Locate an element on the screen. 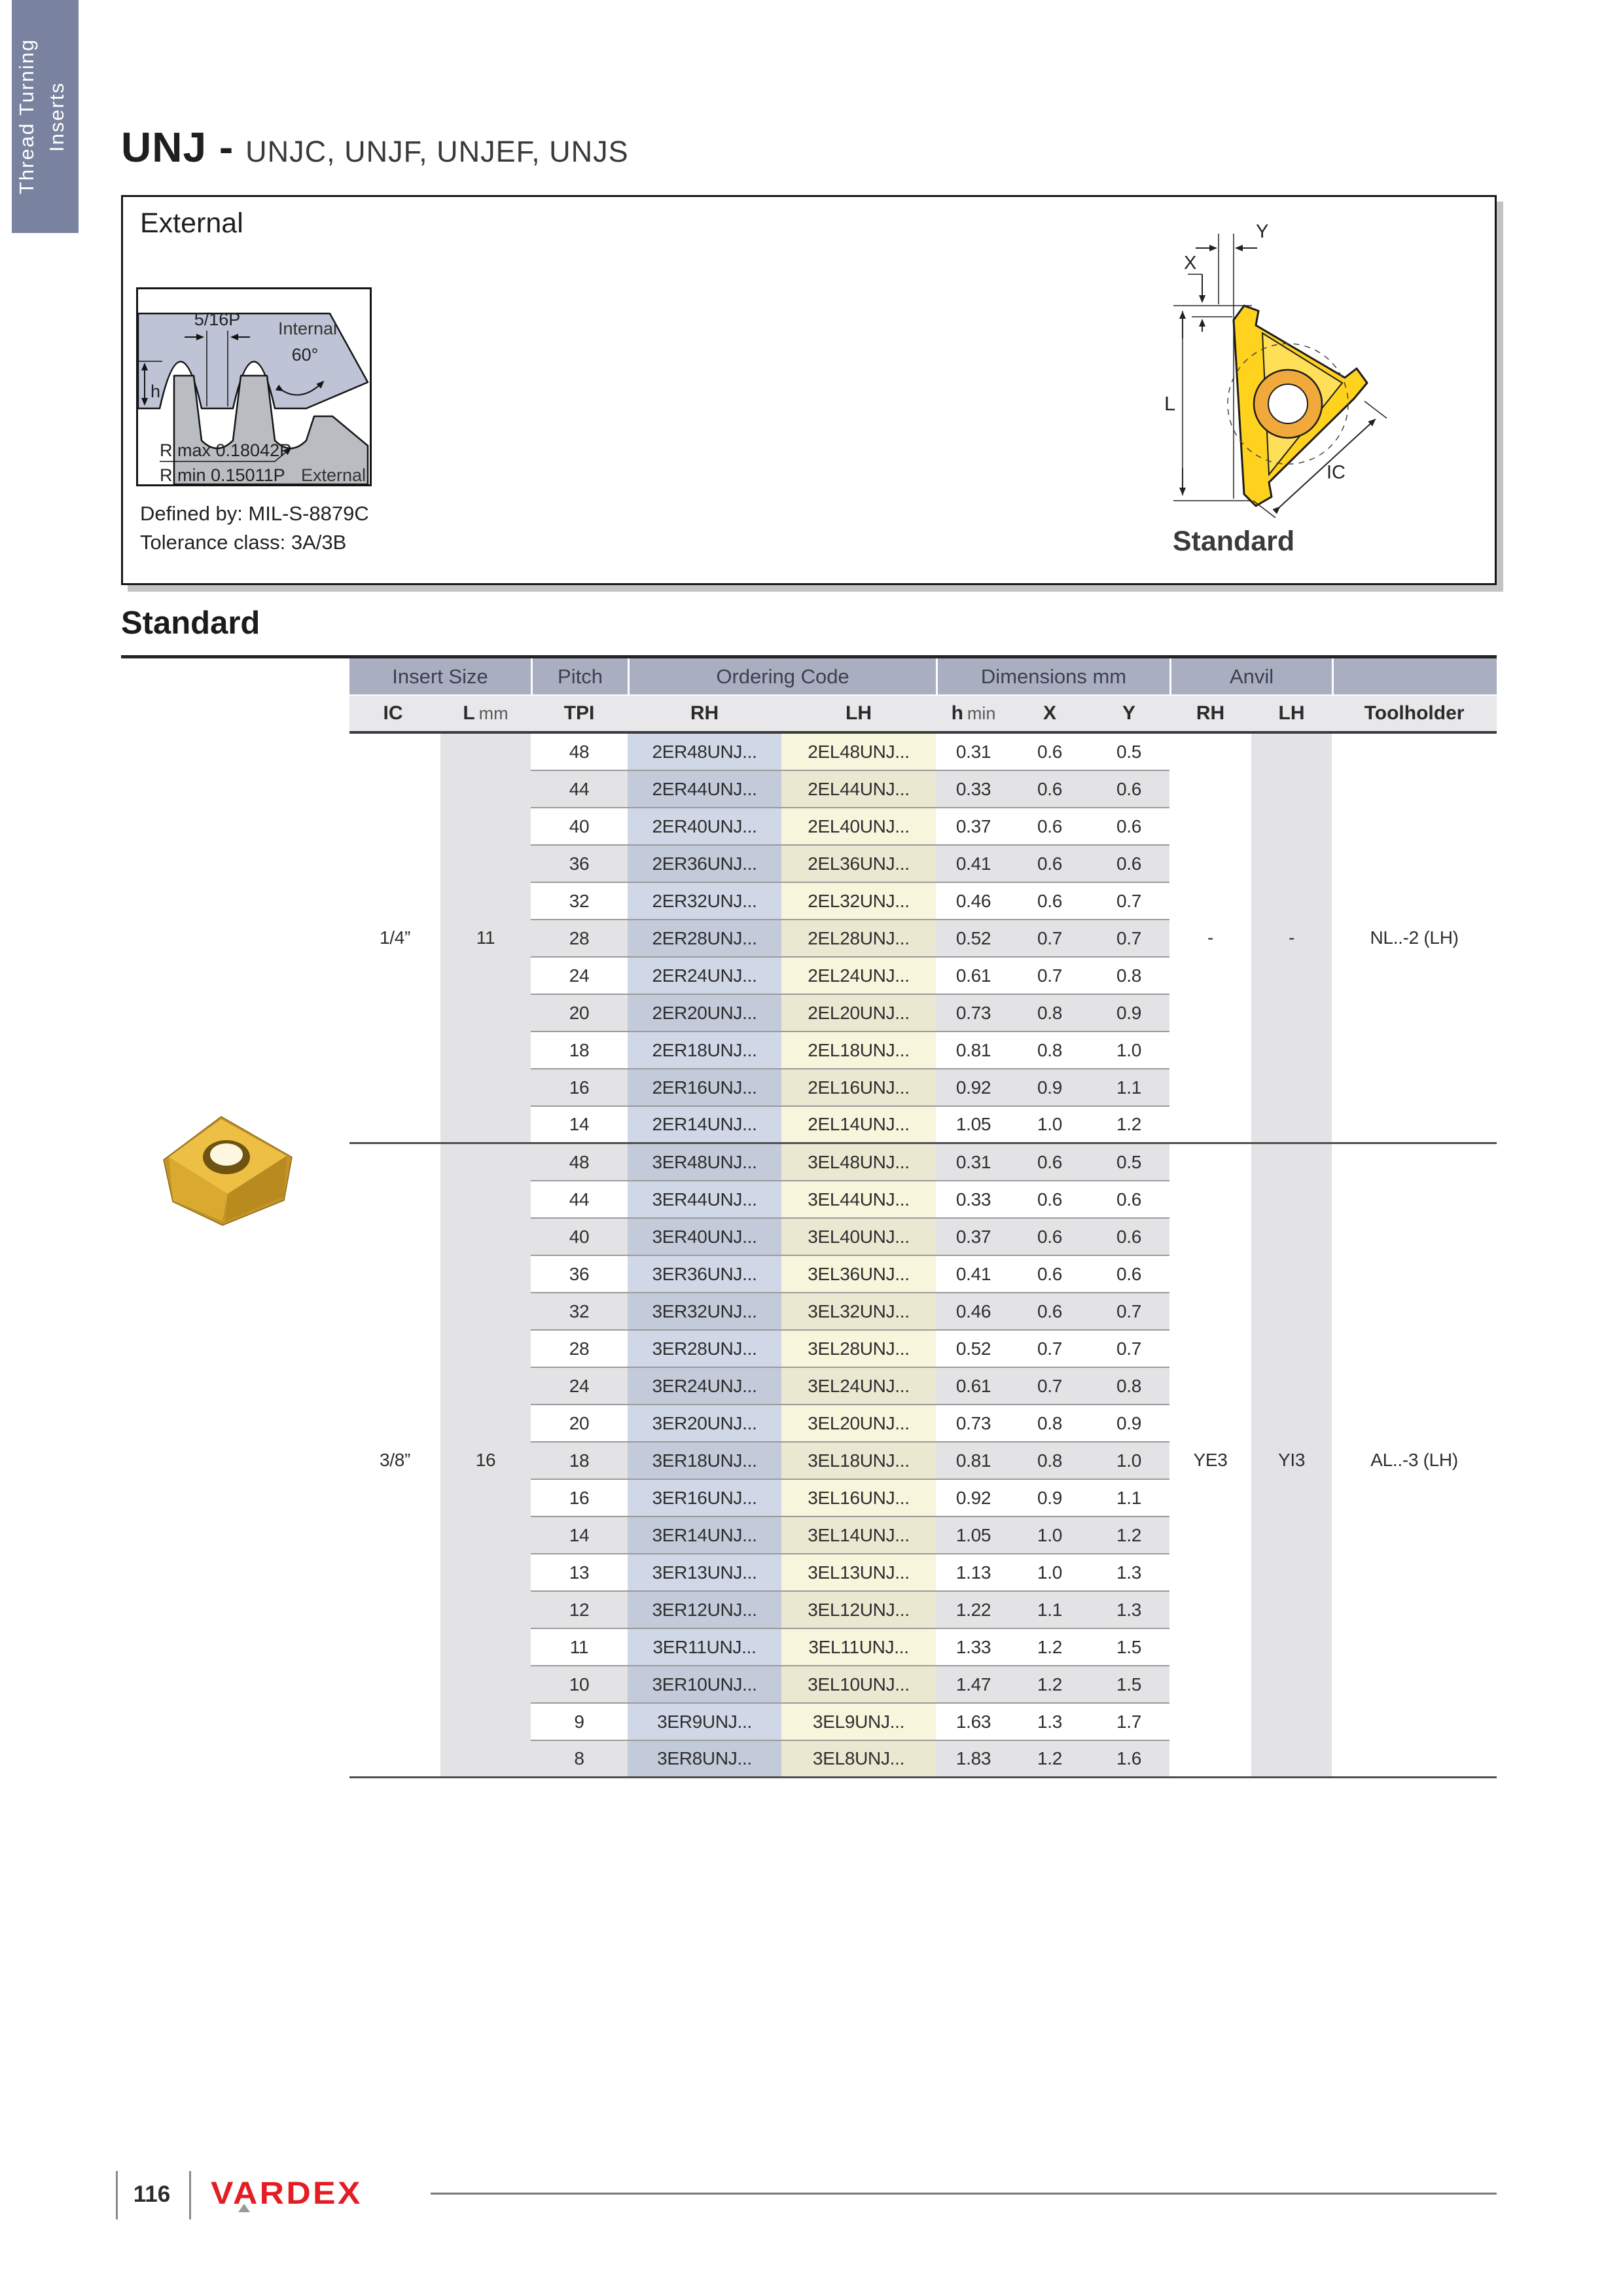  tpi-cell: 40 is located at coordinates (579, 827).